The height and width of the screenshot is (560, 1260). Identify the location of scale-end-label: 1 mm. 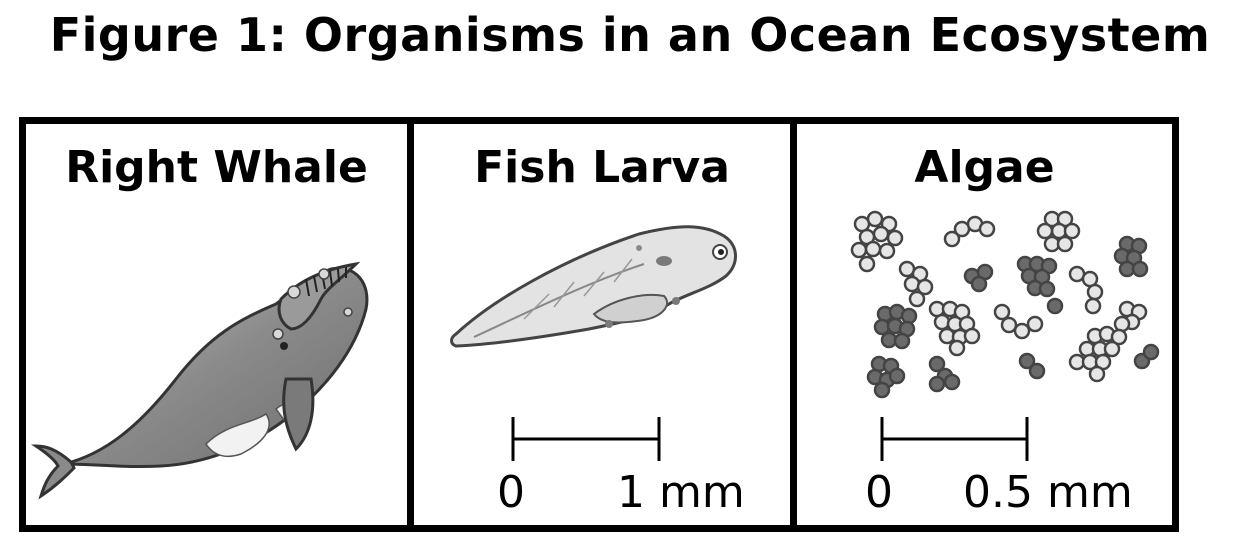
(681, 492).